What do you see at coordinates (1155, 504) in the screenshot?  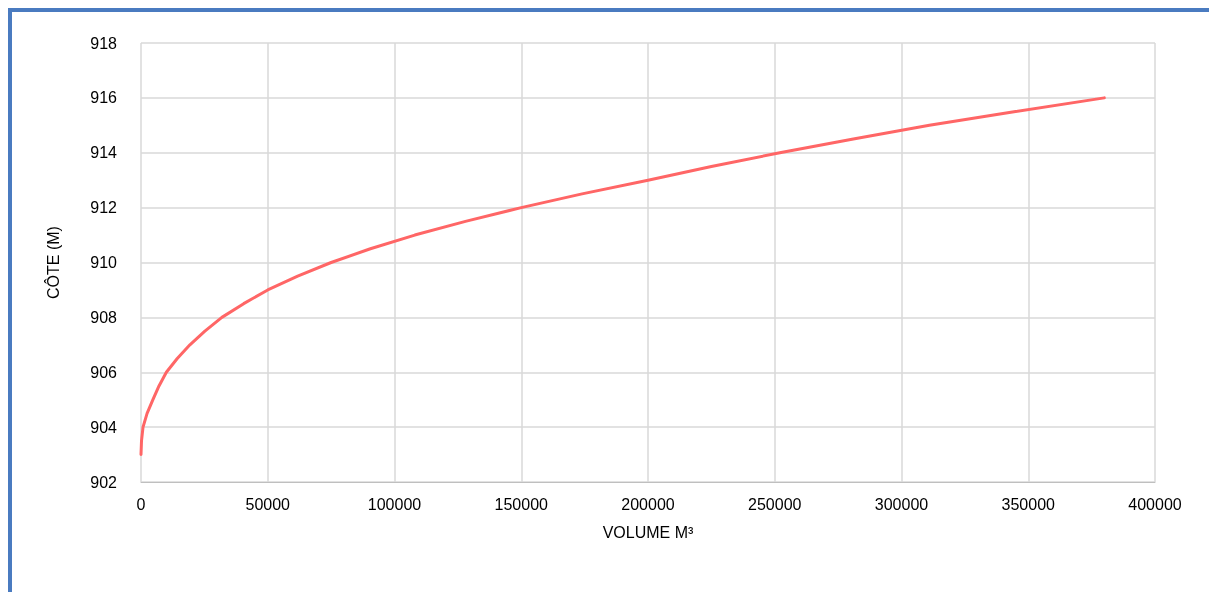 I see `x-tick-label: 400000` at bounding box center [1155, 504].